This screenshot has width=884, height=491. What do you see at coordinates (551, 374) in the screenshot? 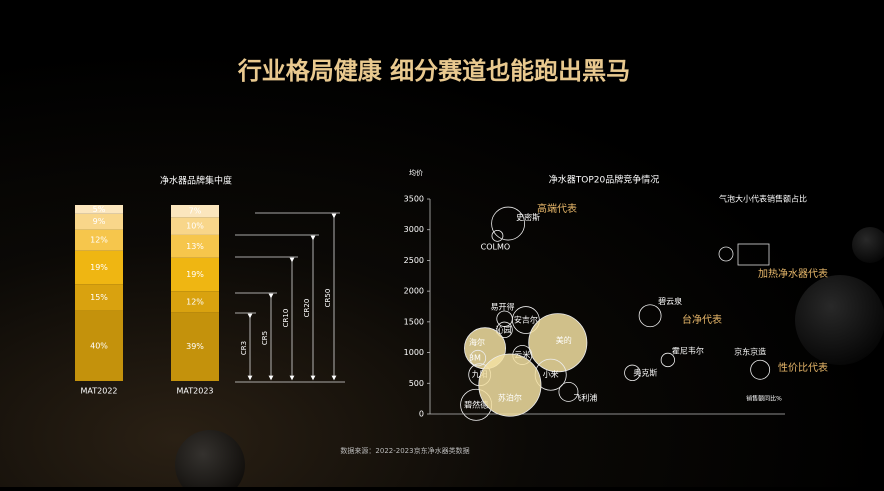
I see `bubble-label: 小米` at bounding box center [551, 374].